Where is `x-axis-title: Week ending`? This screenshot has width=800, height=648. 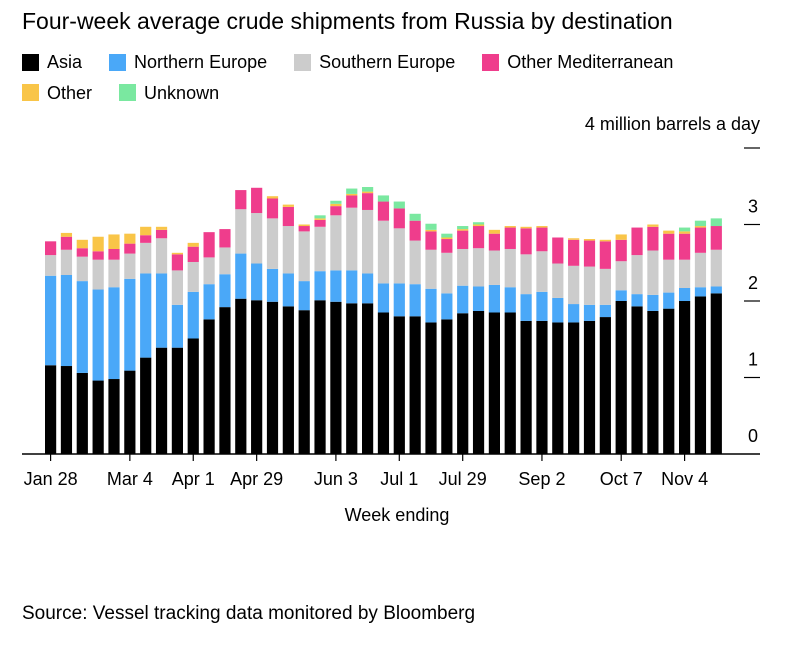 x-axis-title: Week ending is located at coordinates (397, 515).